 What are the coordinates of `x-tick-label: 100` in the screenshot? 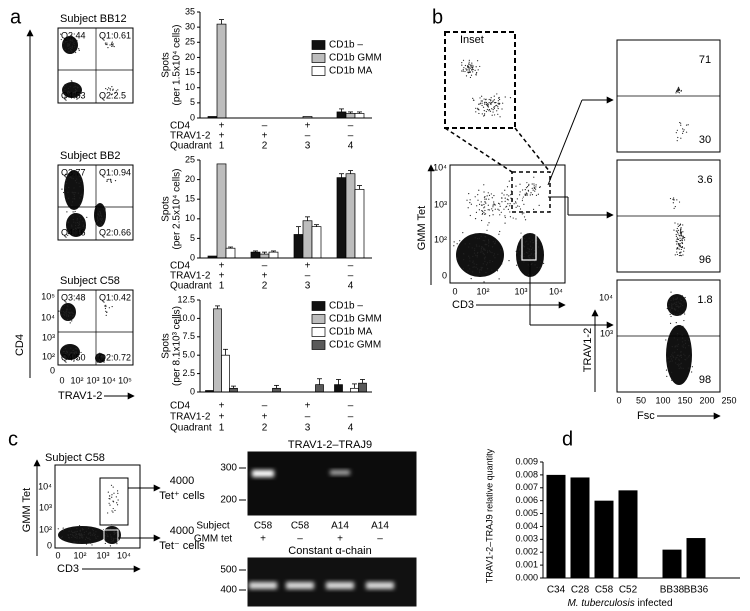 It's located at (662, 400).